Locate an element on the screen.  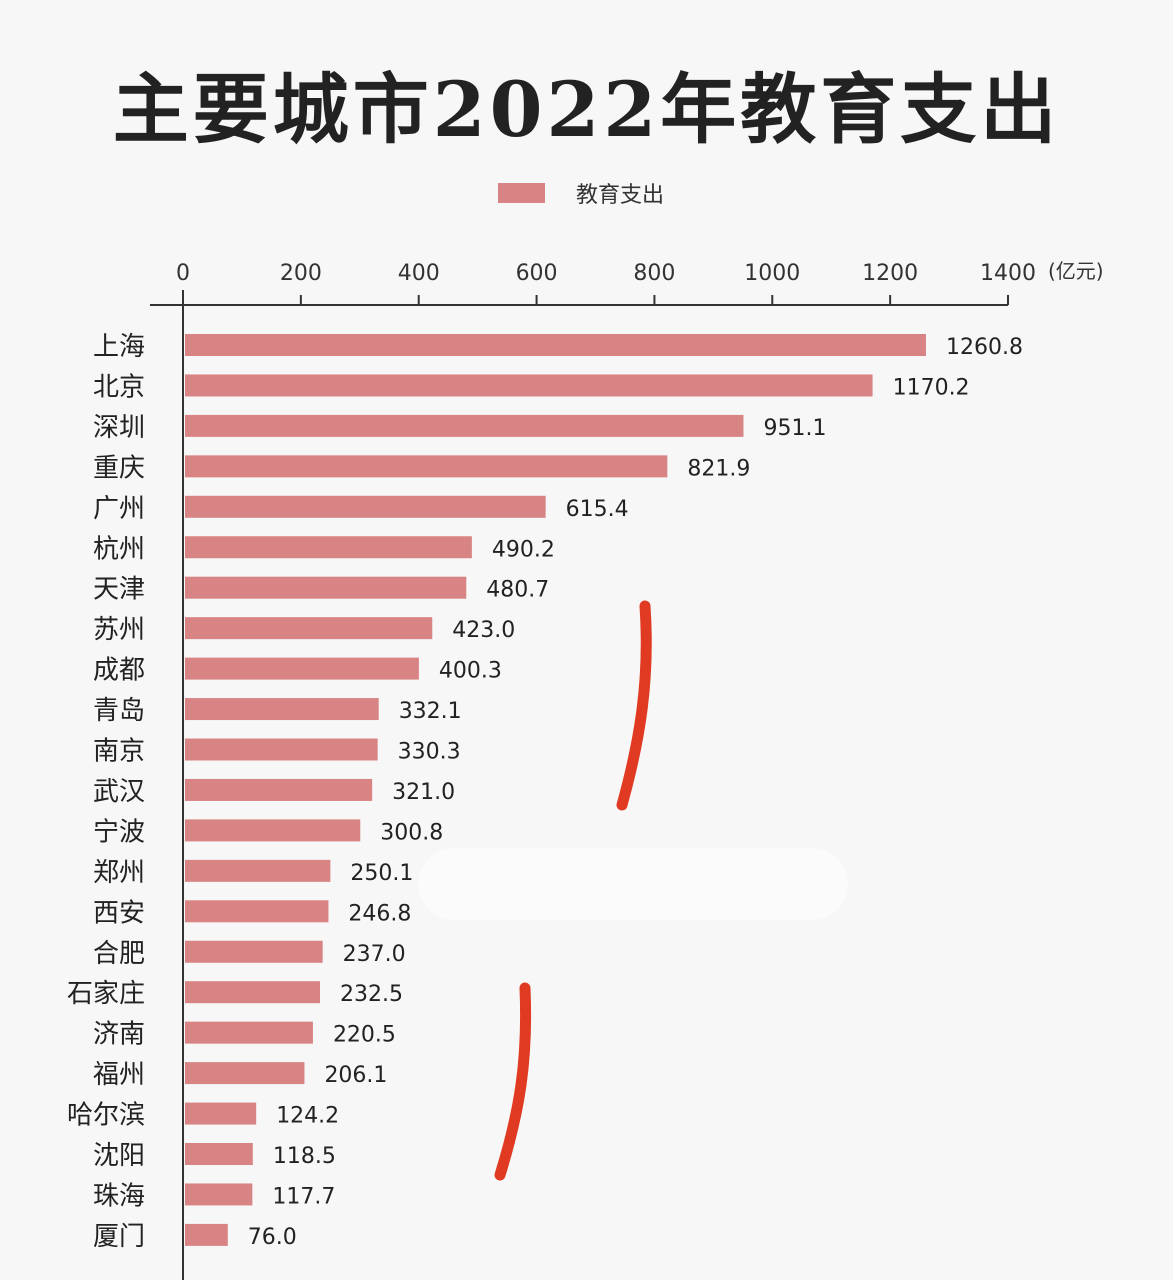
category-label: 沈阳 is located at coordinates (119, 1156).